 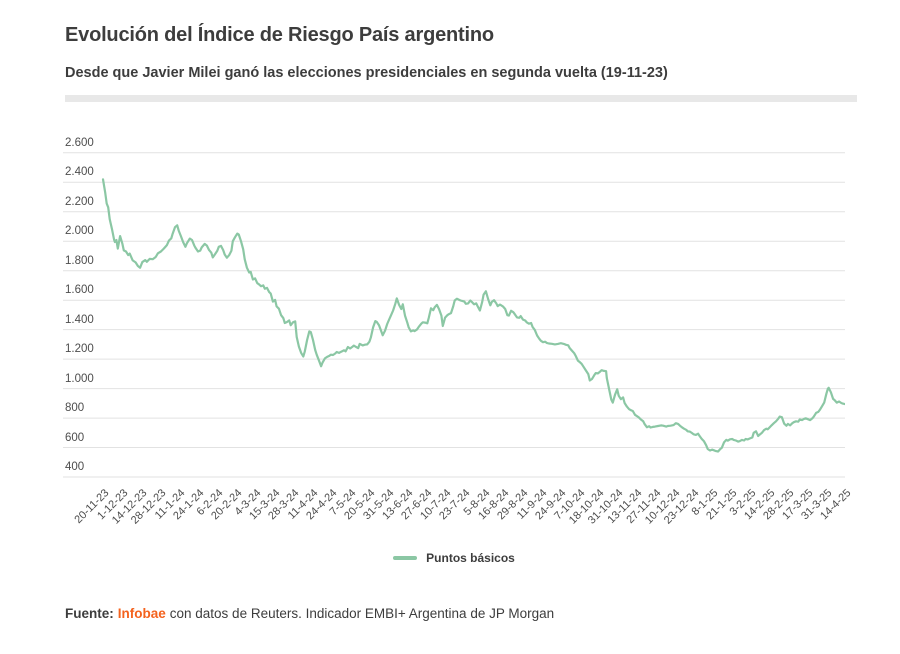 I want to click on y-axis-label: 800, so click(x=75, y=408).